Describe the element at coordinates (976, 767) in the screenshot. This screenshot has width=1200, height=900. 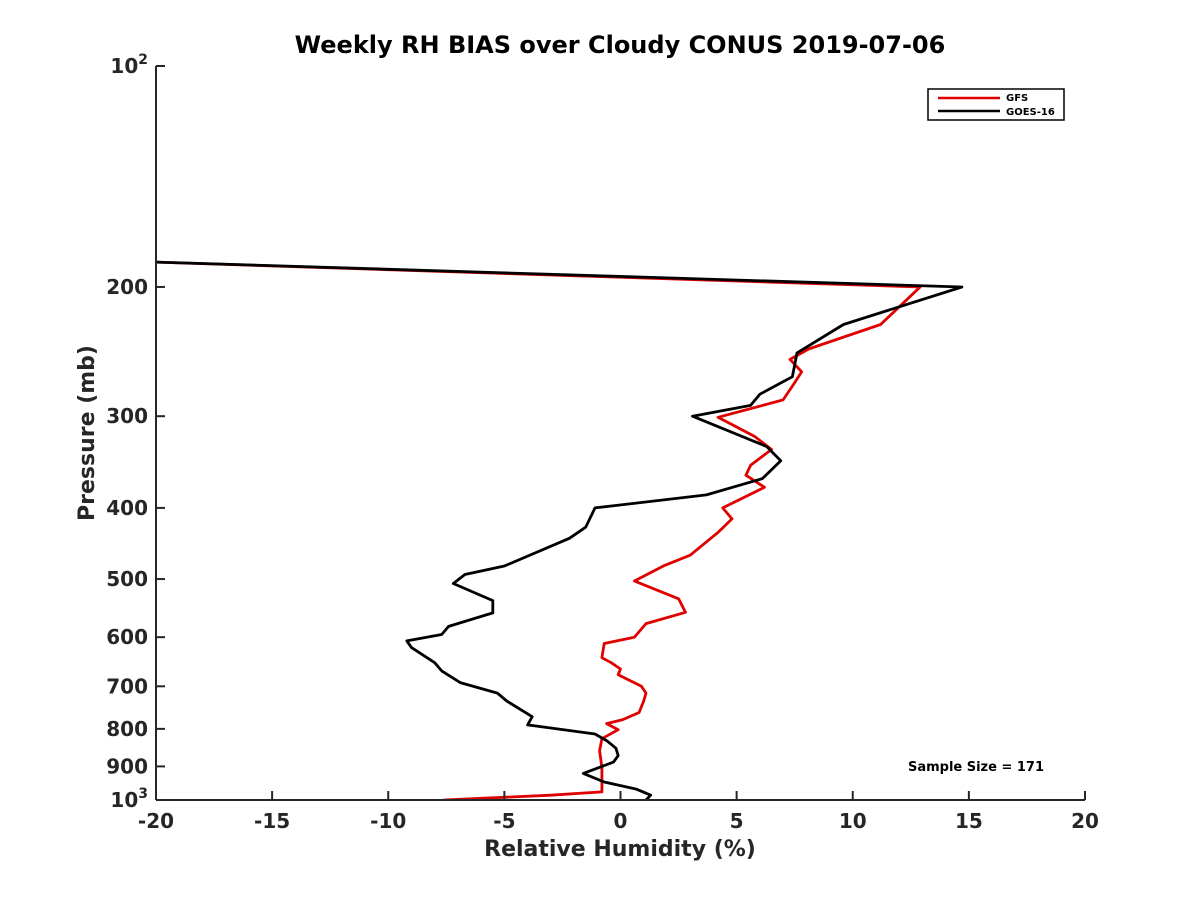
I see `sample-size-annotation: Sample Size = 171` at that location.